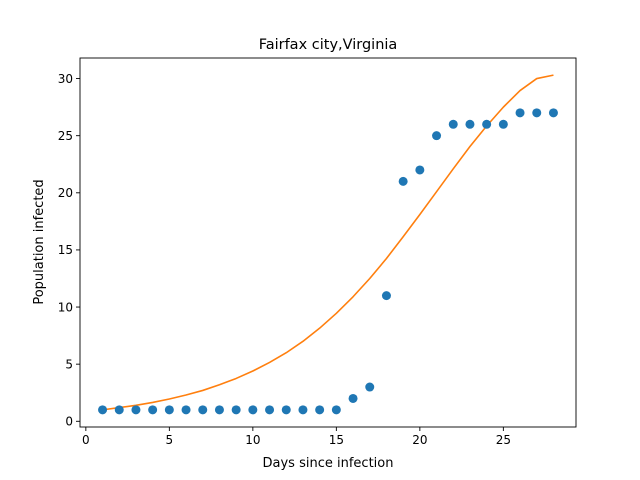 This screenshot has width=640, height=480. What do you see at coordinates (328, 463) in the screenshot?
I see `x-axis-label: Days since infection` at bounding box center [328, 463].